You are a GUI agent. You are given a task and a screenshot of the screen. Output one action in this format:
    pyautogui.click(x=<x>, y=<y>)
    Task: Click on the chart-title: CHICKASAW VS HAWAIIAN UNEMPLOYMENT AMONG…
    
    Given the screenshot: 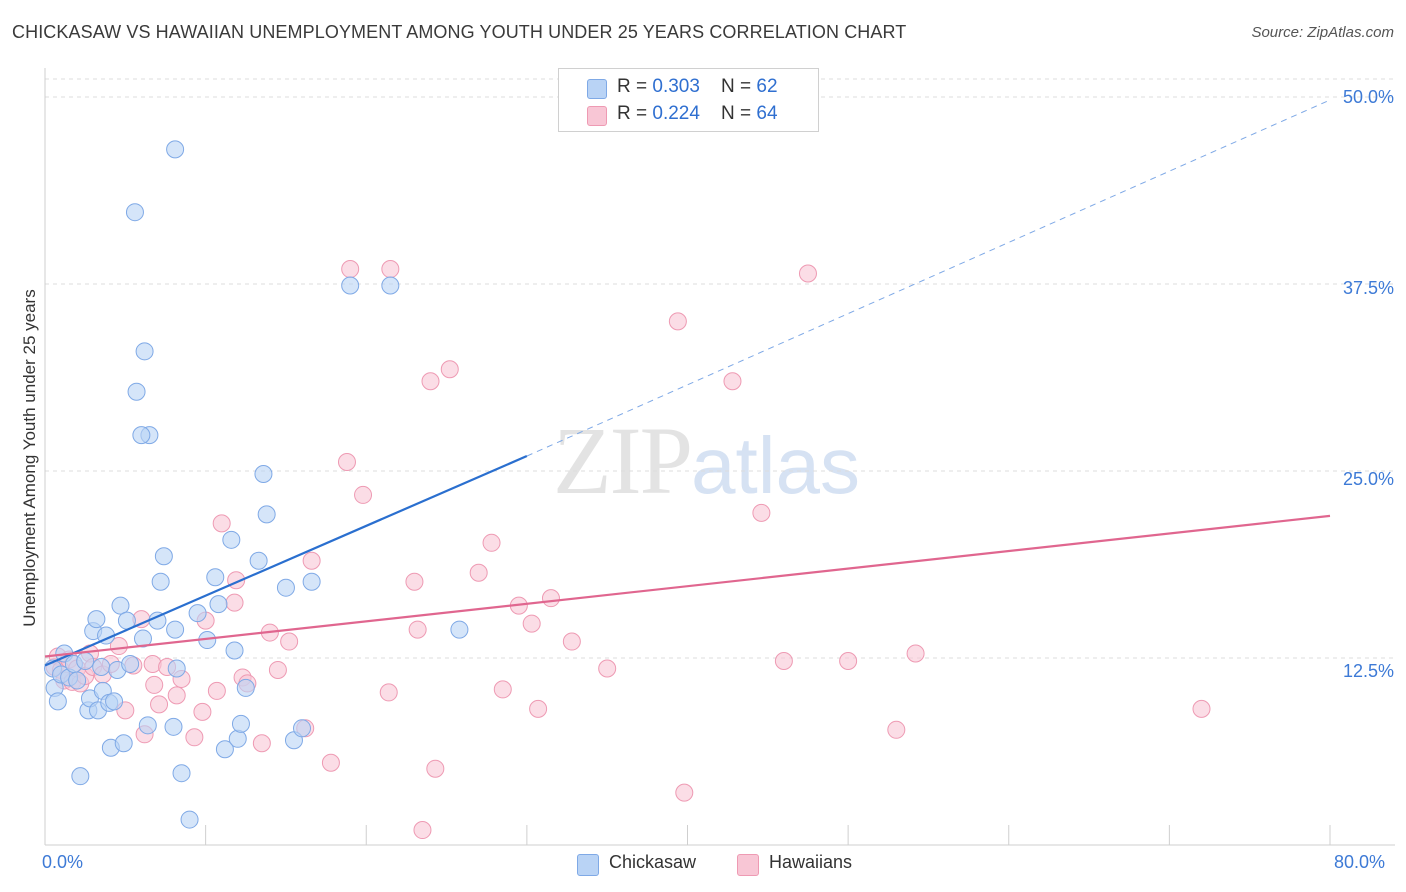 What is the action you would take?
    pyautogui.click(x=459, y=32)
    